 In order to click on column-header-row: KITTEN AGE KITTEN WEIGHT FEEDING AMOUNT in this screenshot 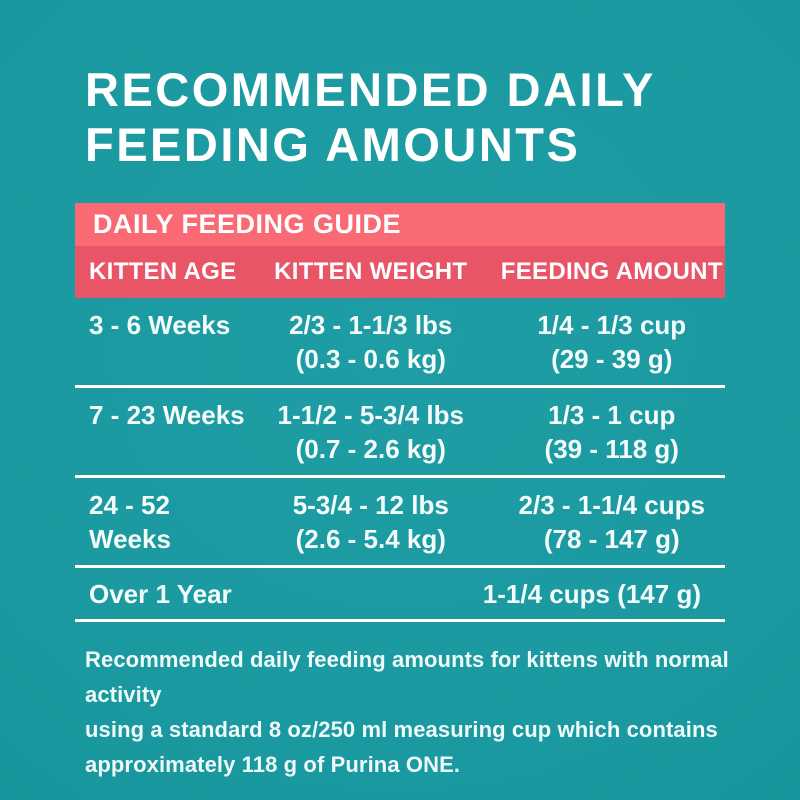, I will do `click(400, 272)`.